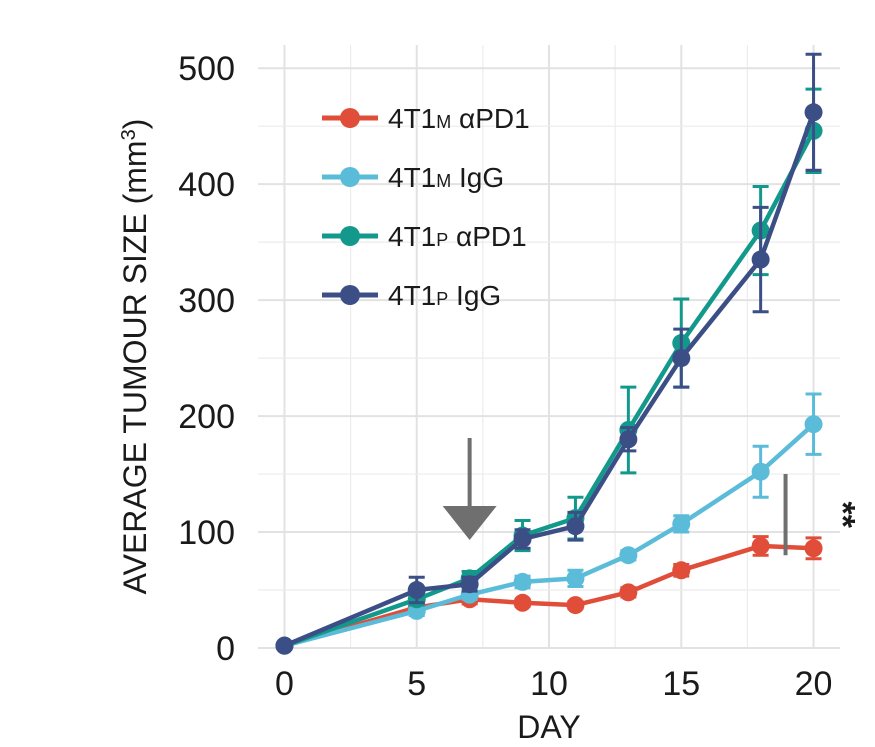 This screenshot has height=747, width=875. What do you see at coordinates (469, 489) in the screenshot?
I see `treatment-arrow` at bounding box center [469, 489].